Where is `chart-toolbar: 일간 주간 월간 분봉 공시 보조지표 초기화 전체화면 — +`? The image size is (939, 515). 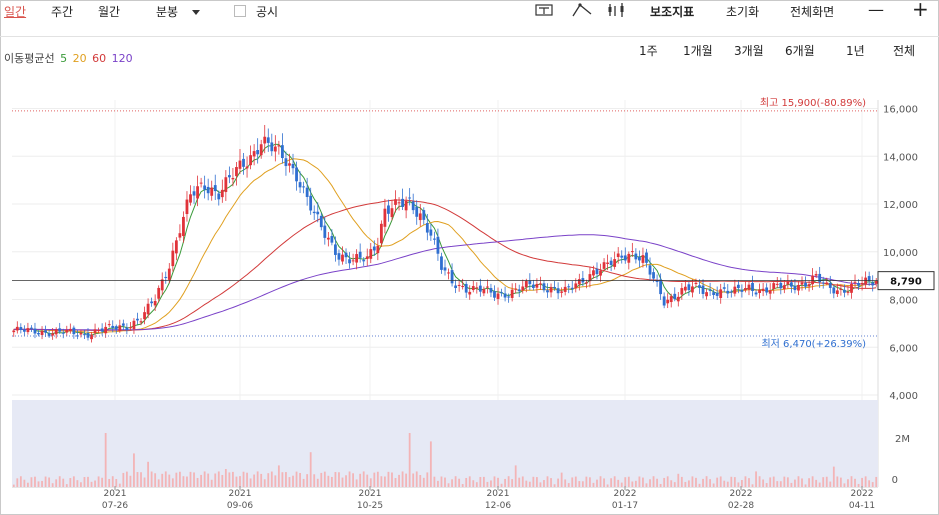
chart-toolbar: 일간 주간 월간 분봉 공시 보조지표 초기화 전체화면 — + is located at coordinates (469, 11).